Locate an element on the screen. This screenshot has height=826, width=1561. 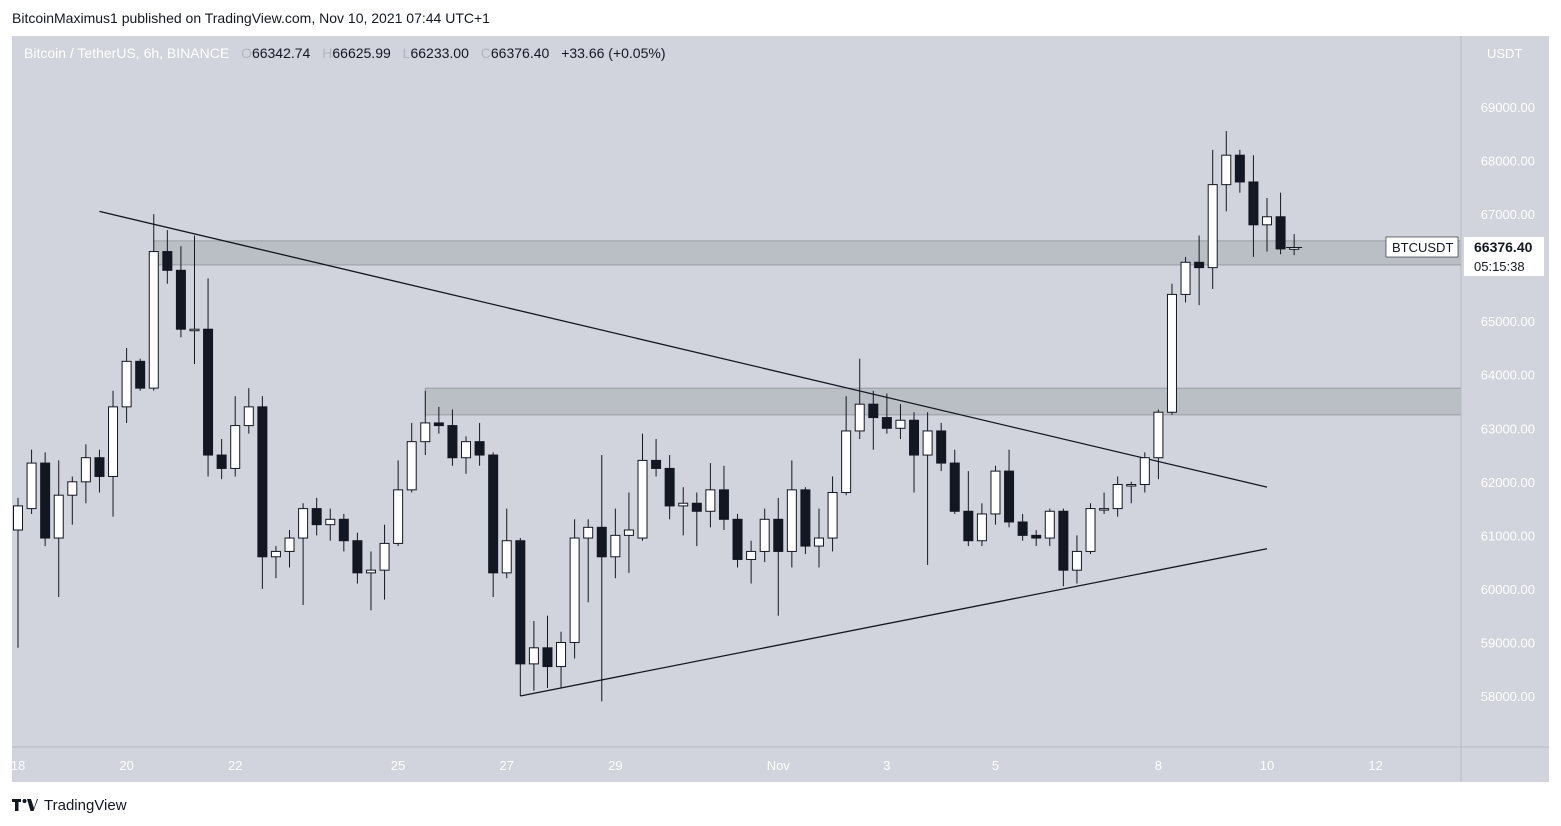
tradingview-brand: TradingView is located at coordinates (69, 805).